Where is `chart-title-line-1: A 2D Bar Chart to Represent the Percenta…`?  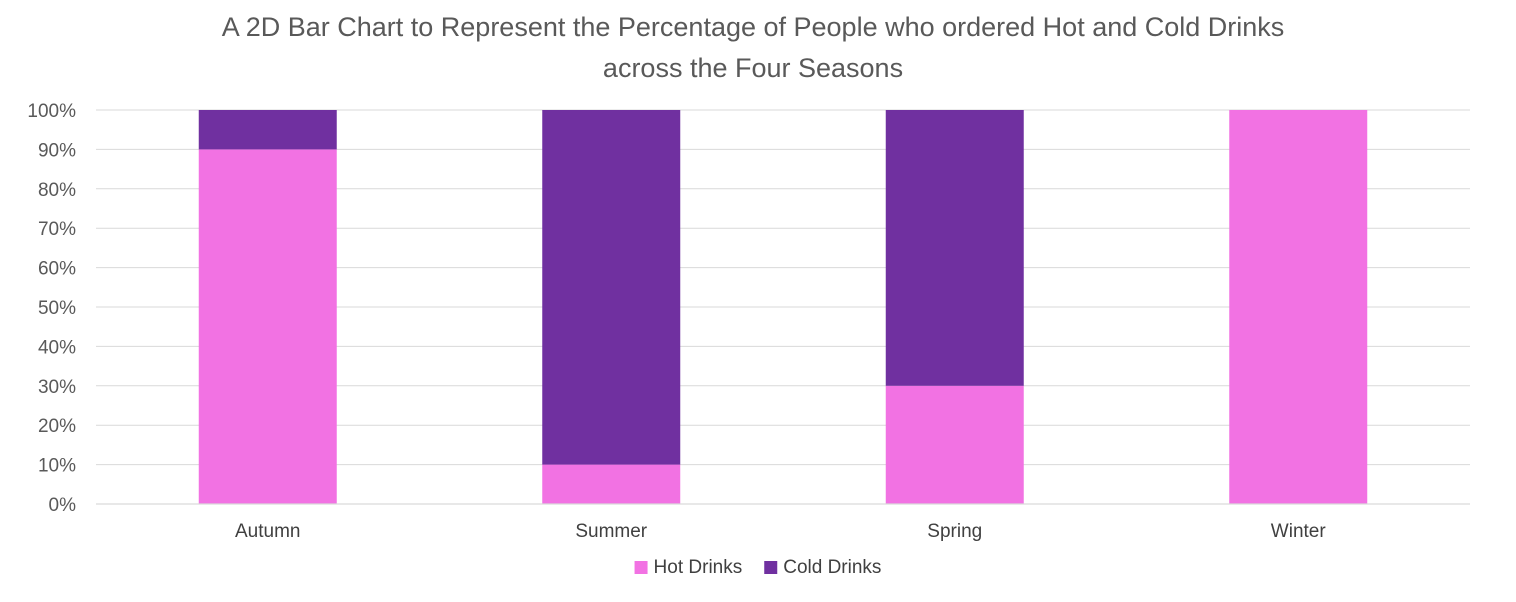 chart-title-line-1: A 2D Bar Chart to Represent the Percenta… is located at coordinates (753, 27).